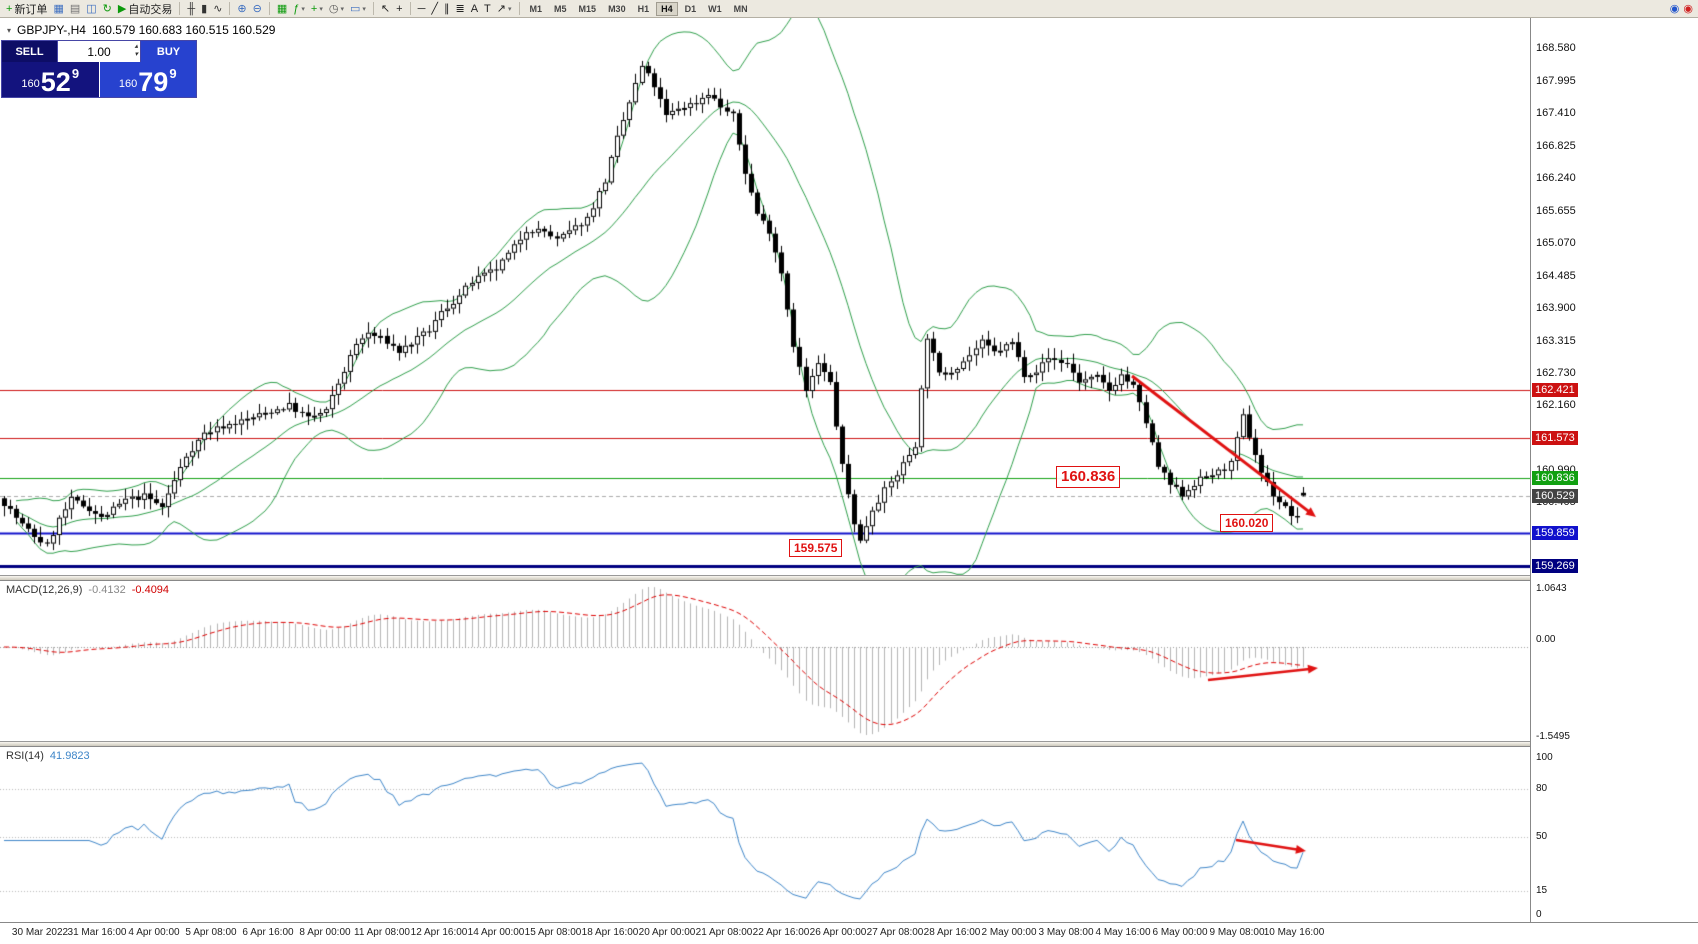  Describe the element at coordinates (447, 9) in the screenshot. I see `channel-icon: ∥` at that location.